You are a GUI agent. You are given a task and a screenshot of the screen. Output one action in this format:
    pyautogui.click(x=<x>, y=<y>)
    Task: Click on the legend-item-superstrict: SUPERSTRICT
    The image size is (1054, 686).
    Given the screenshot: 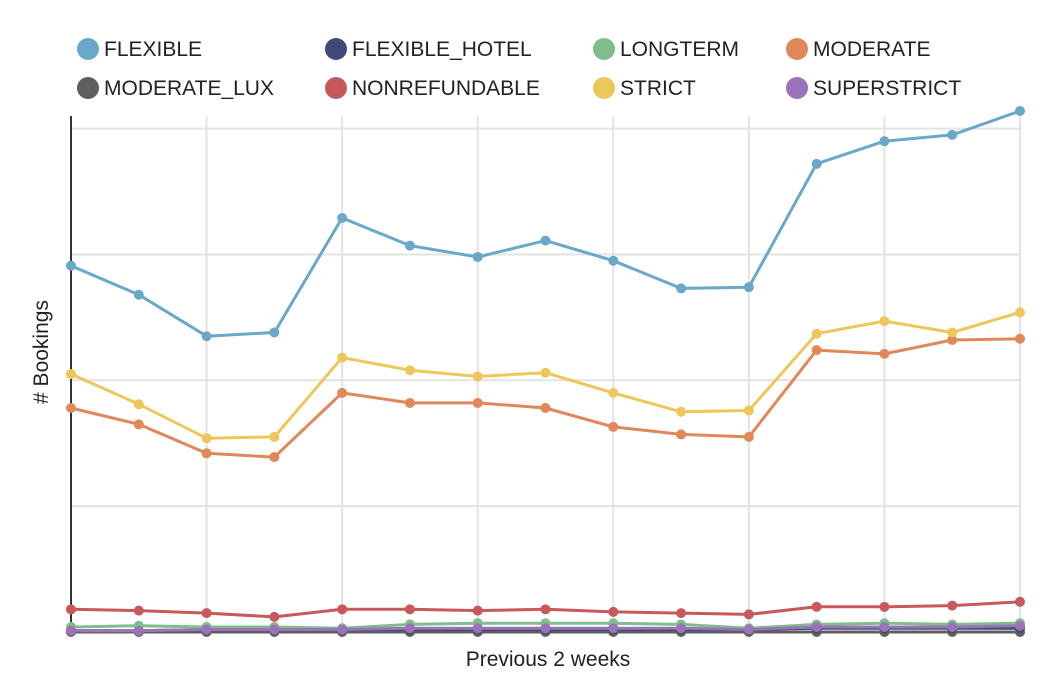 What is the action you would take?
    pyautogui.click(x=873, y=88)
    